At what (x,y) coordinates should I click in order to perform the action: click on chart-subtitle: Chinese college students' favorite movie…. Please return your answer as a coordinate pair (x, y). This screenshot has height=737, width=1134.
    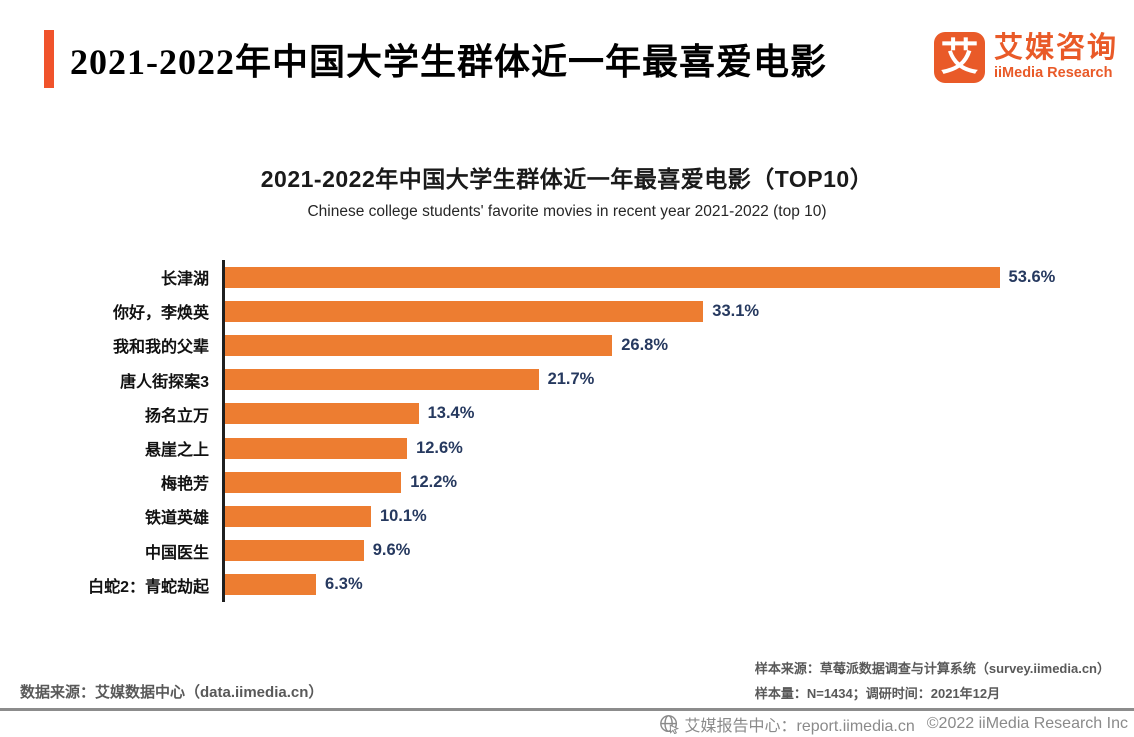
    Looking at the image, I should click on (567, 211).